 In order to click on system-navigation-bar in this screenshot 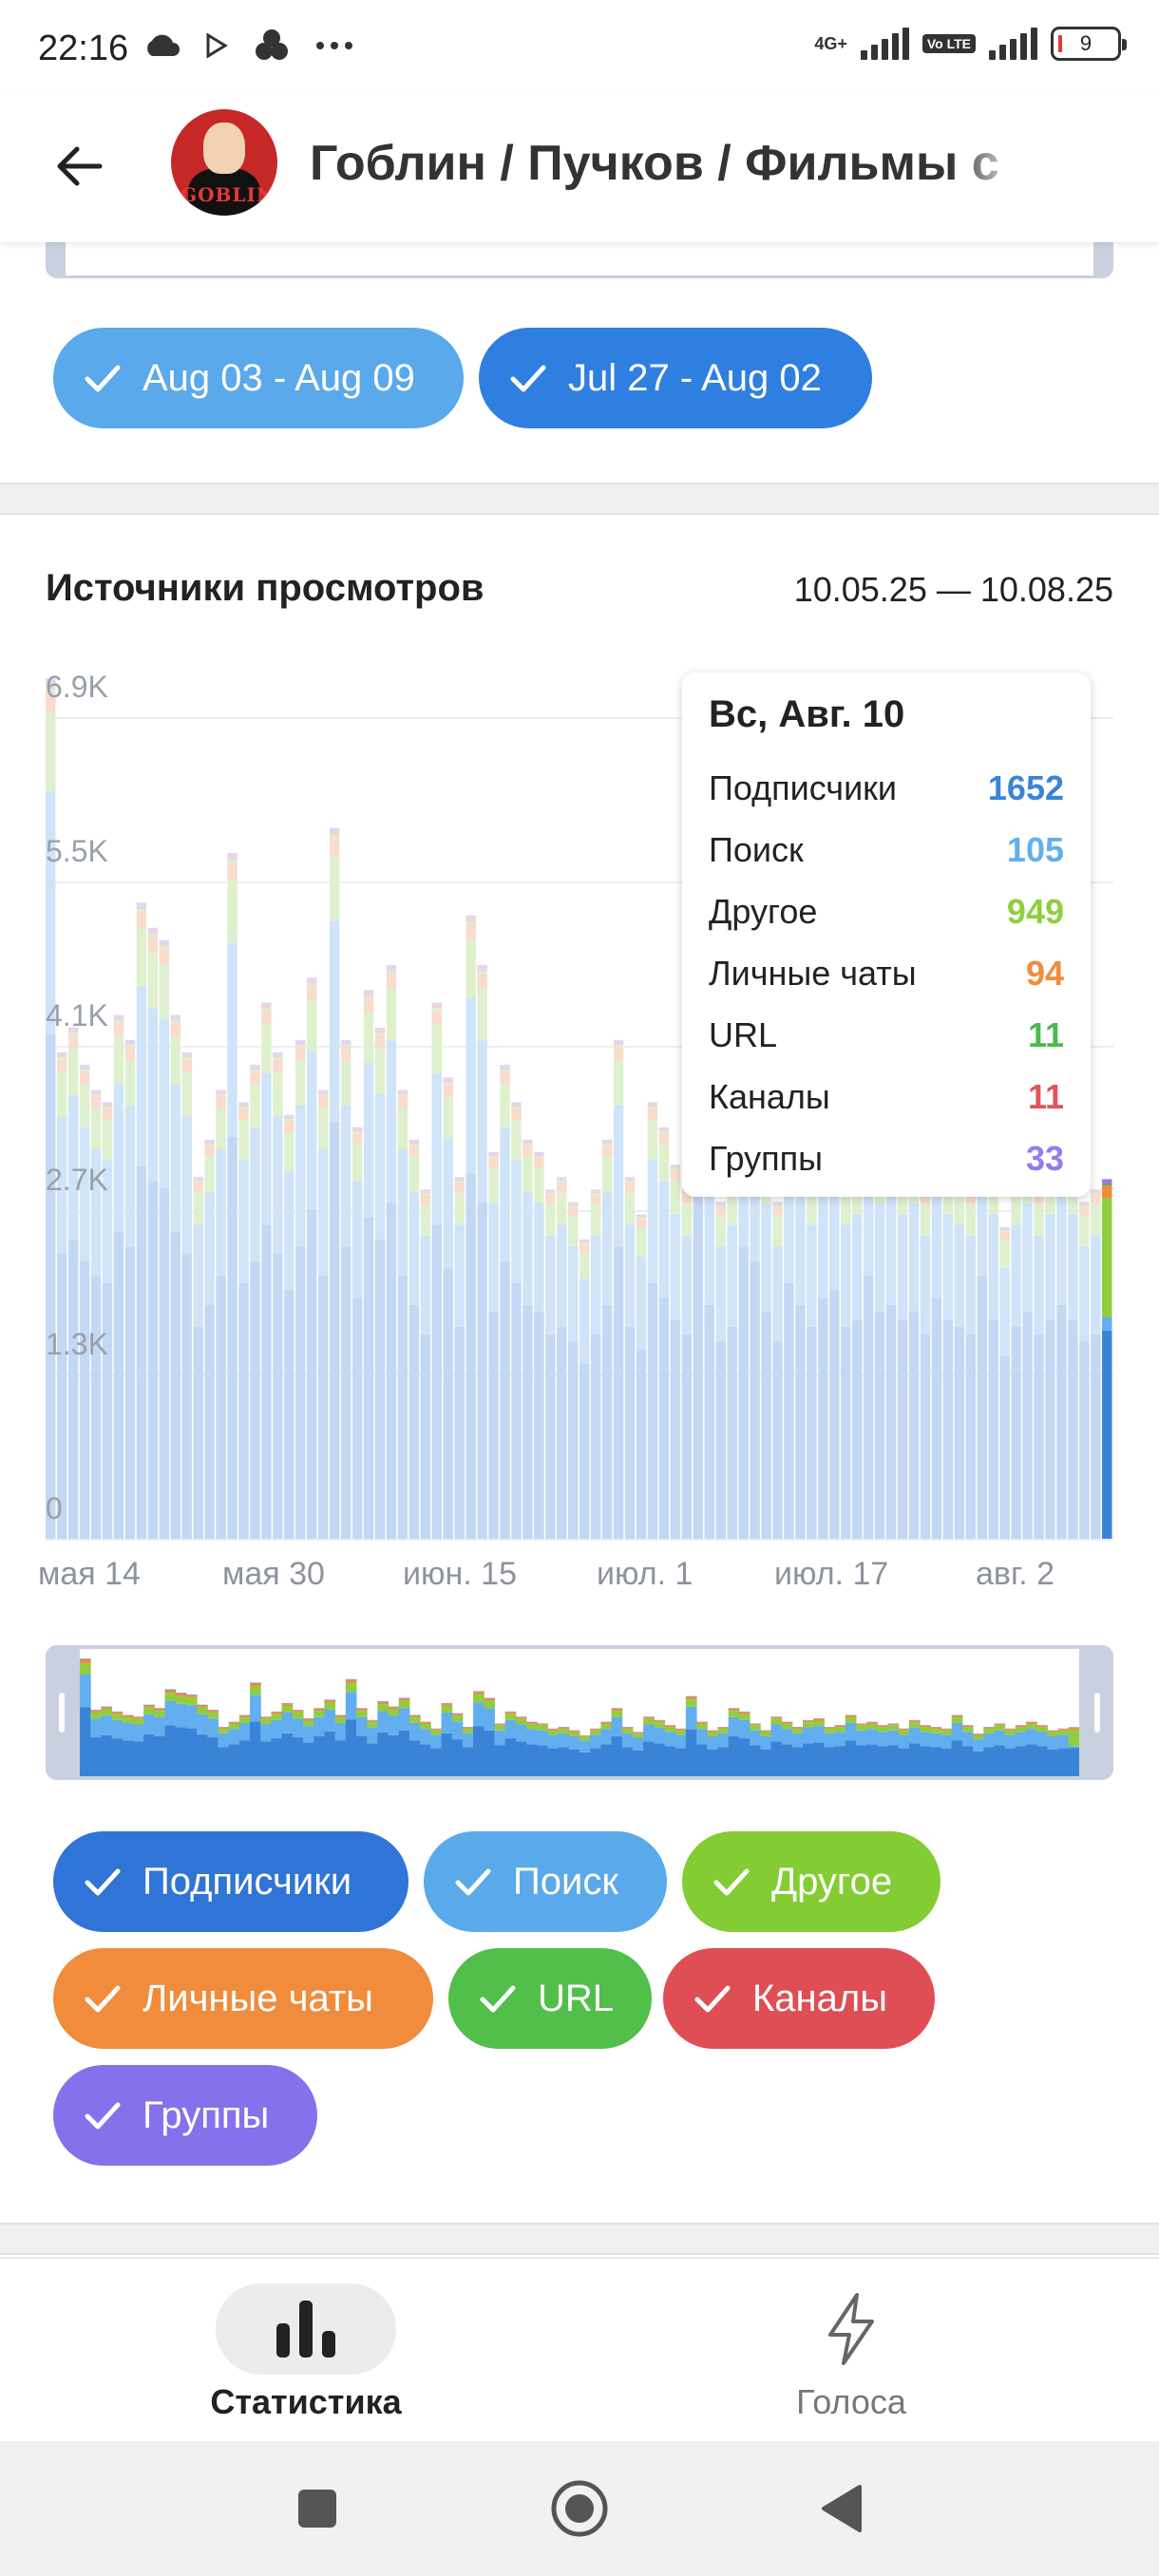, I will do `click(579, 2508)`.